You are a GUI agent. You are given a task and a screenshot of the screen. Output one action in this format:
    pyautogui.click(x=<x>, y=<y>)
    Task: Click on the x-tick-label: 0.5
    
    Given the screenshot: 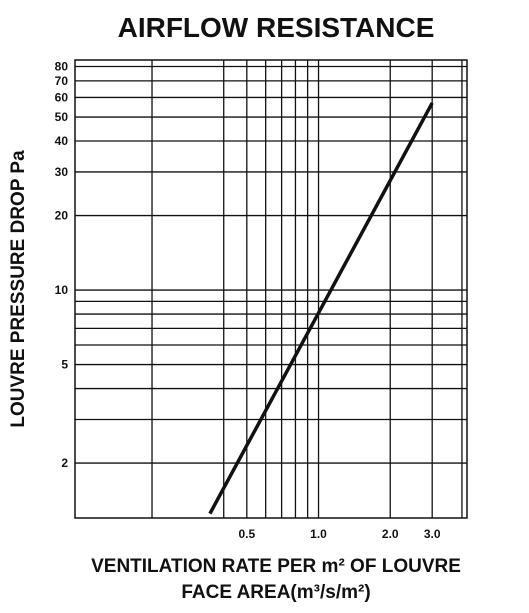 What is the action you would take?
    pyautogui.click(x=246, y=534)
    